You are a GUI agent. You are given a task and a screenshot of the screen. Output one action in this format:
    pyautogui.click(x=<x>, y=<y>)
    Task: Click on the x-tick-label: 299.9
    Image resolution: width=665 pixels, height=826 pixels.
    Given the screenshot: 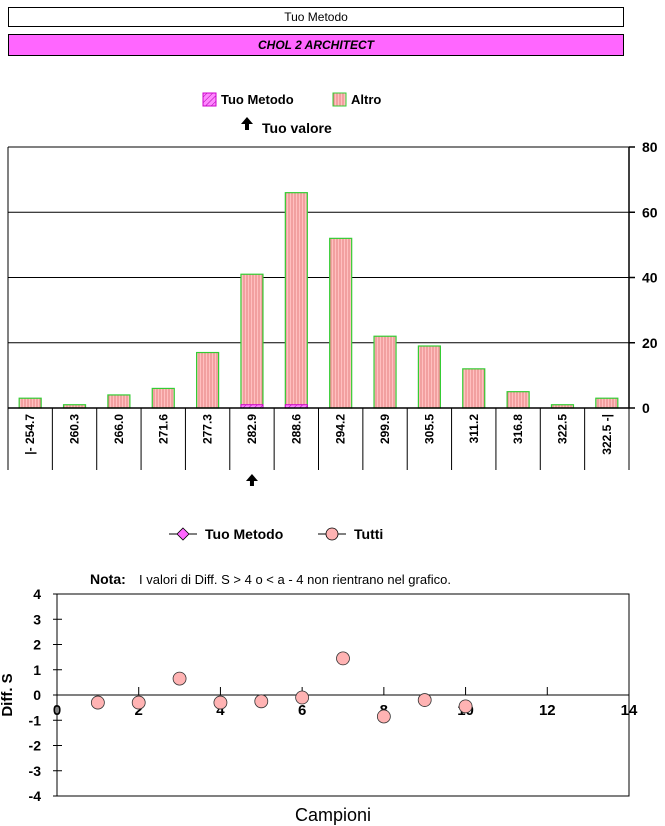 What is the action you would take?
    pyautogui.click(x=385, y=429)
    